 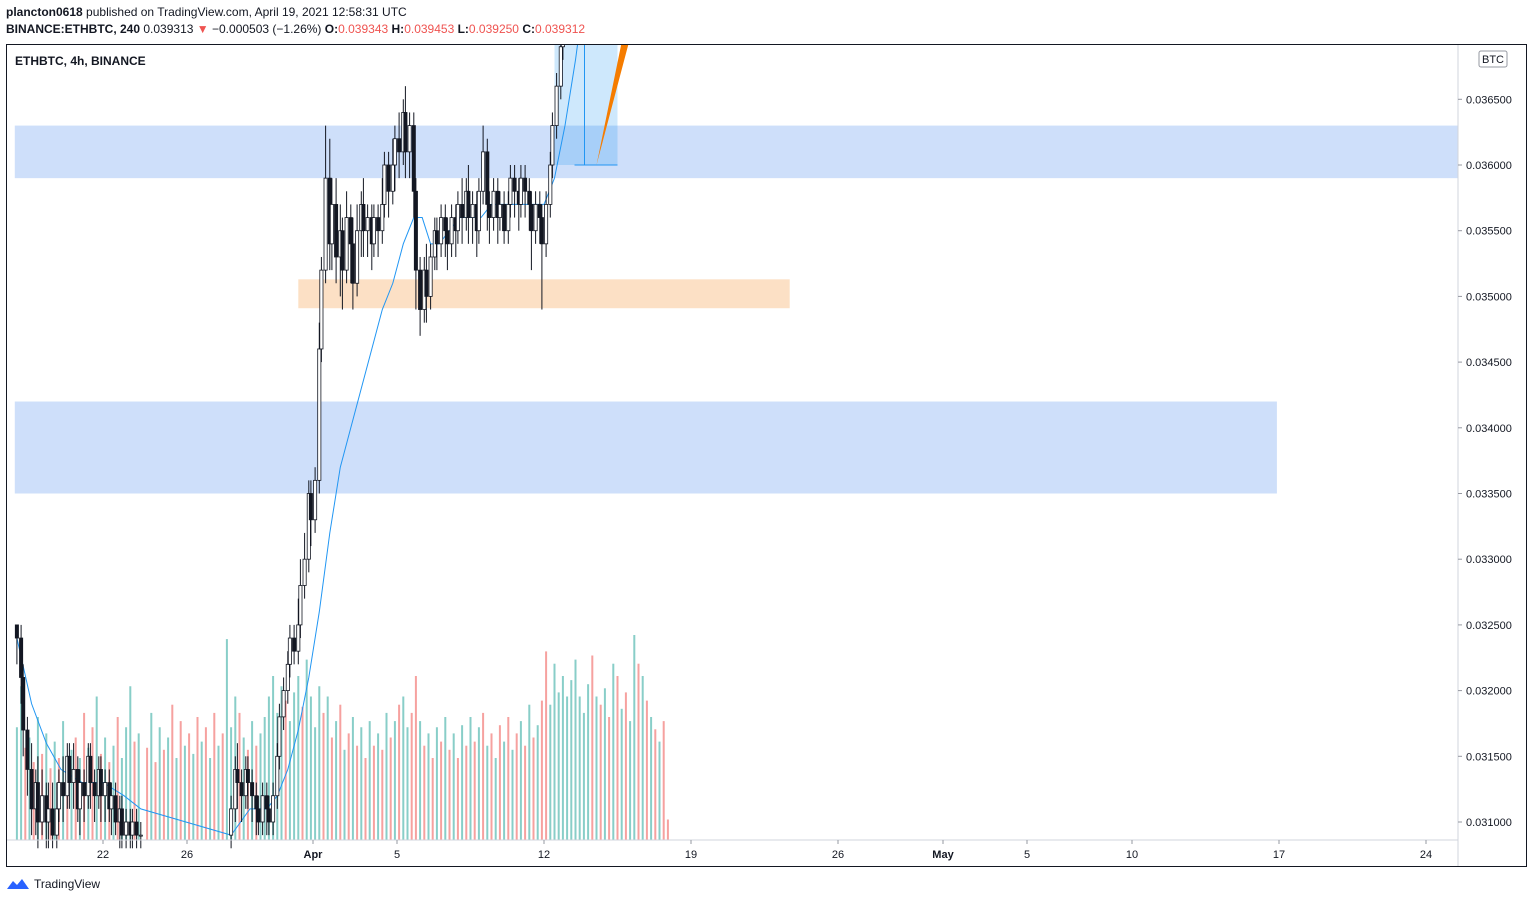 I want to click on x-tick-label-0: 22, so click(x=103, y=855).